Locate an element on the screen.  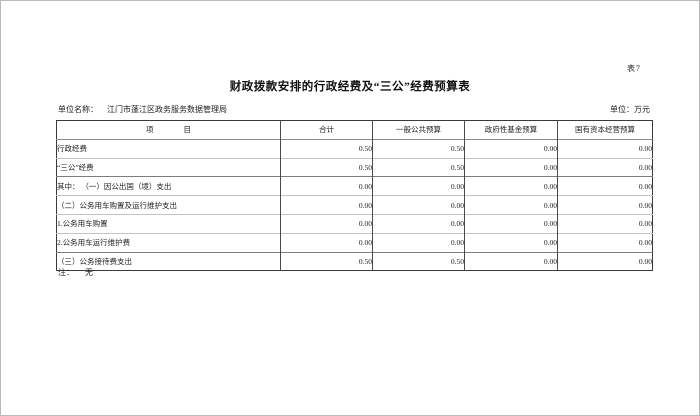
item-label-cell: 行政经费 is located at coordinates (72, 149).